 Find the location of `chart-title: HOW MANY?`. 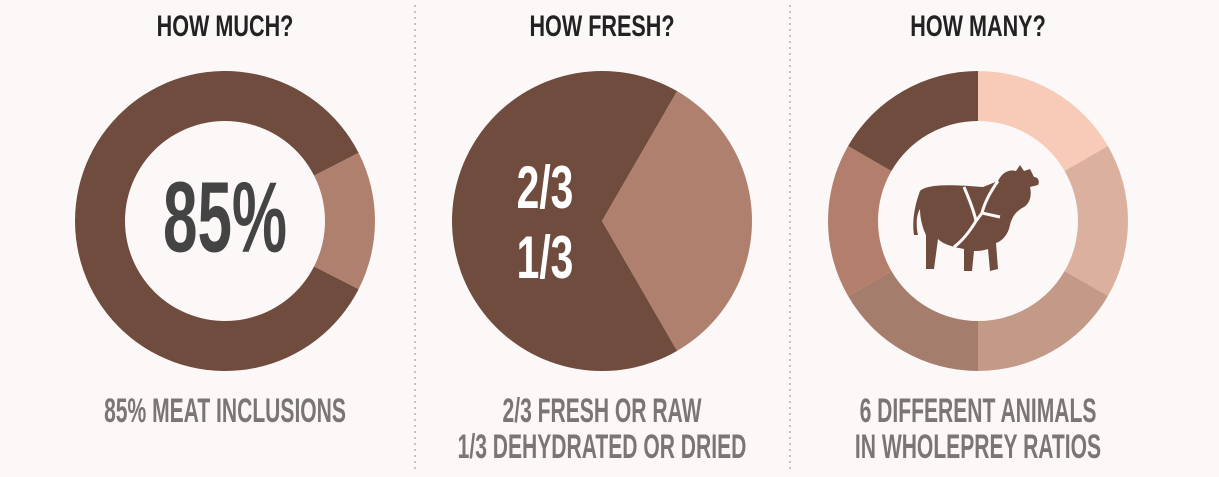

chart-title: HOW MANY? is located at coordinates (978, 25).